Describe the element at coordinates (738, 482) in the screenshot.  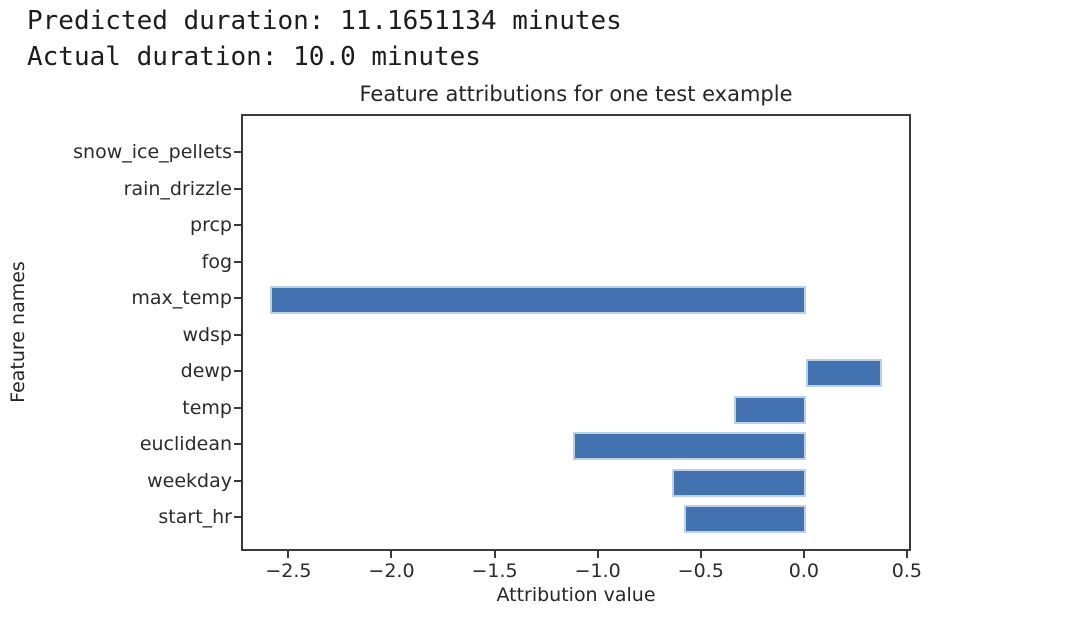
I see `bar-weekday` at that location.